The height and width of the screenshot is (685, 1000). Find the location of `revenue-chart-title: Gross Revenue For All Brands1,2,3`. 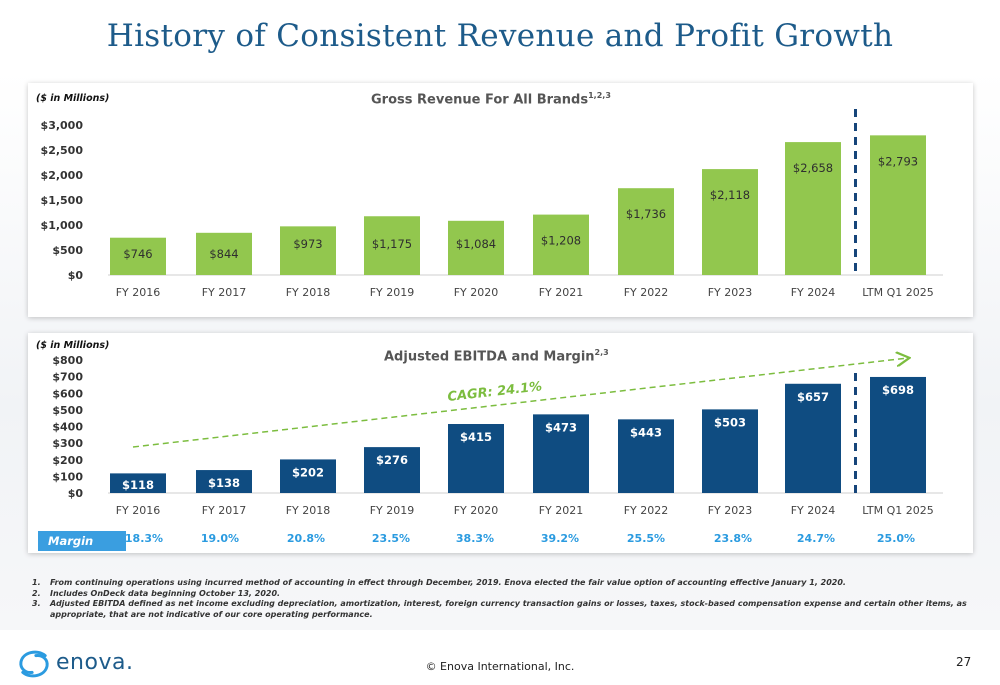

revenue-chart-title: Gross Revenue For All Brands1,2,3 is located at coordinates (491, 99).